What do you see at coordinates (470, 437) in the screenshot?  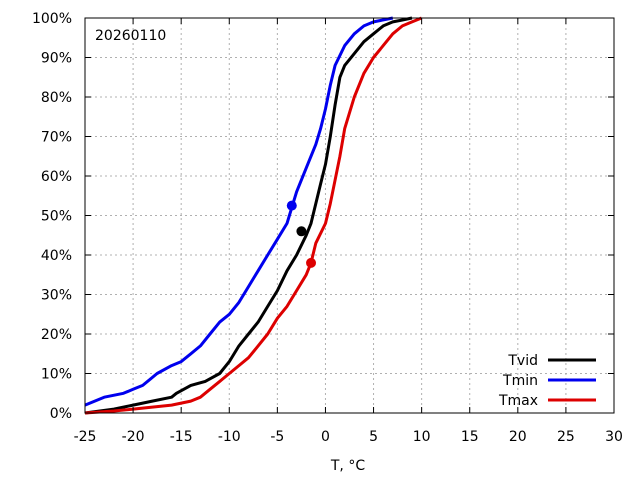 I see `x-tick-label: 15` at bounding box center [470, 437].